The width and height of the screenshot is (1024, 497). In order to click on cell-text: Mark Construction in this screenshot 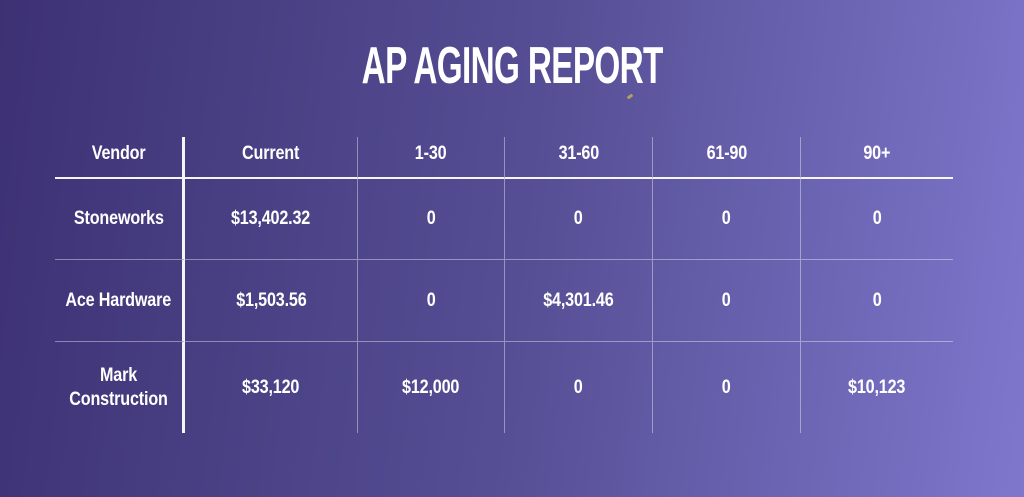, I will do `click(118, 387)`.